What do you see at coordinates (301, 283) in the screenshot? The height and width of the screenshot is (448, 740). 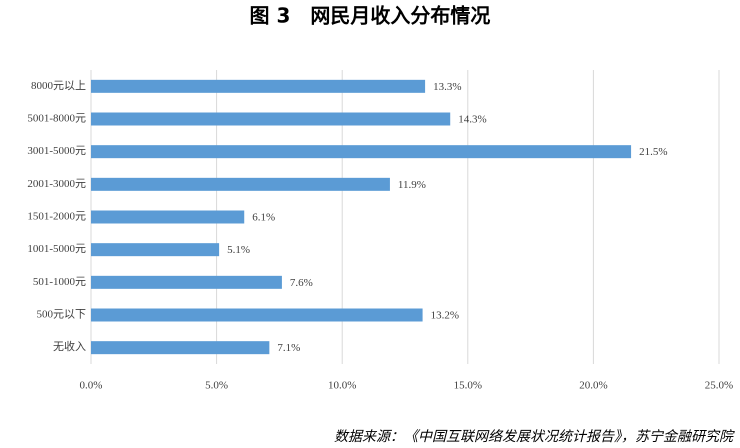 I see `data-label: 7.6%` at bounding box center [301, 283].